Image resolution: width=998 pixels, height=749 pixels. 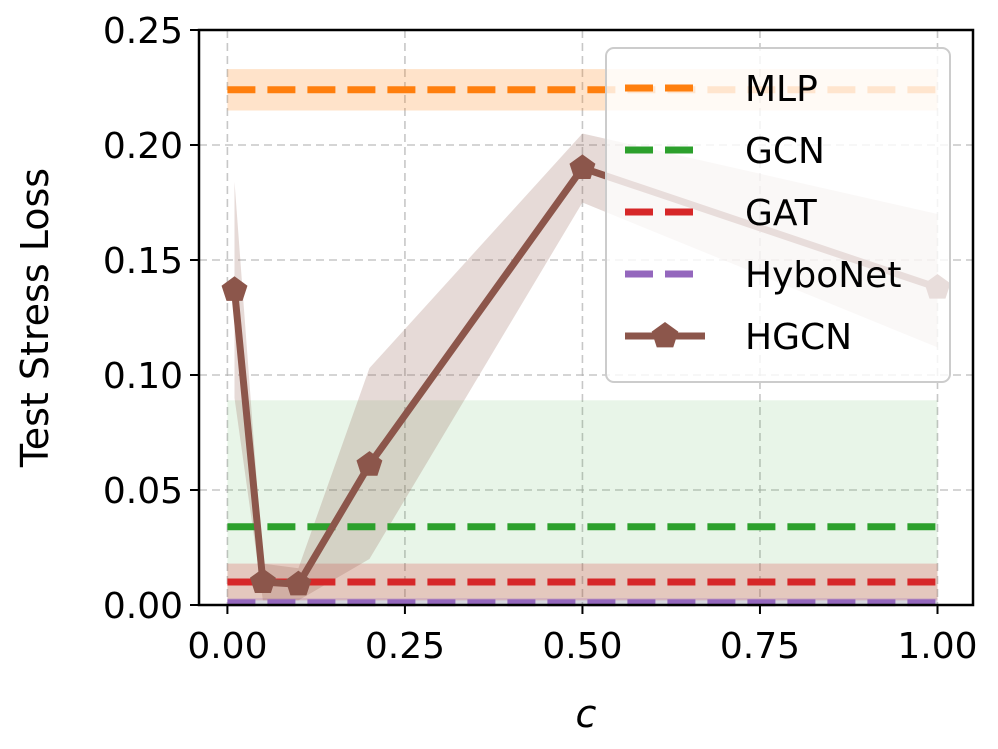 What do you see at coordinates (227, 646) in the screenshot?
I see `x-tick-label: 0.00` at bounding box center [227, 646].